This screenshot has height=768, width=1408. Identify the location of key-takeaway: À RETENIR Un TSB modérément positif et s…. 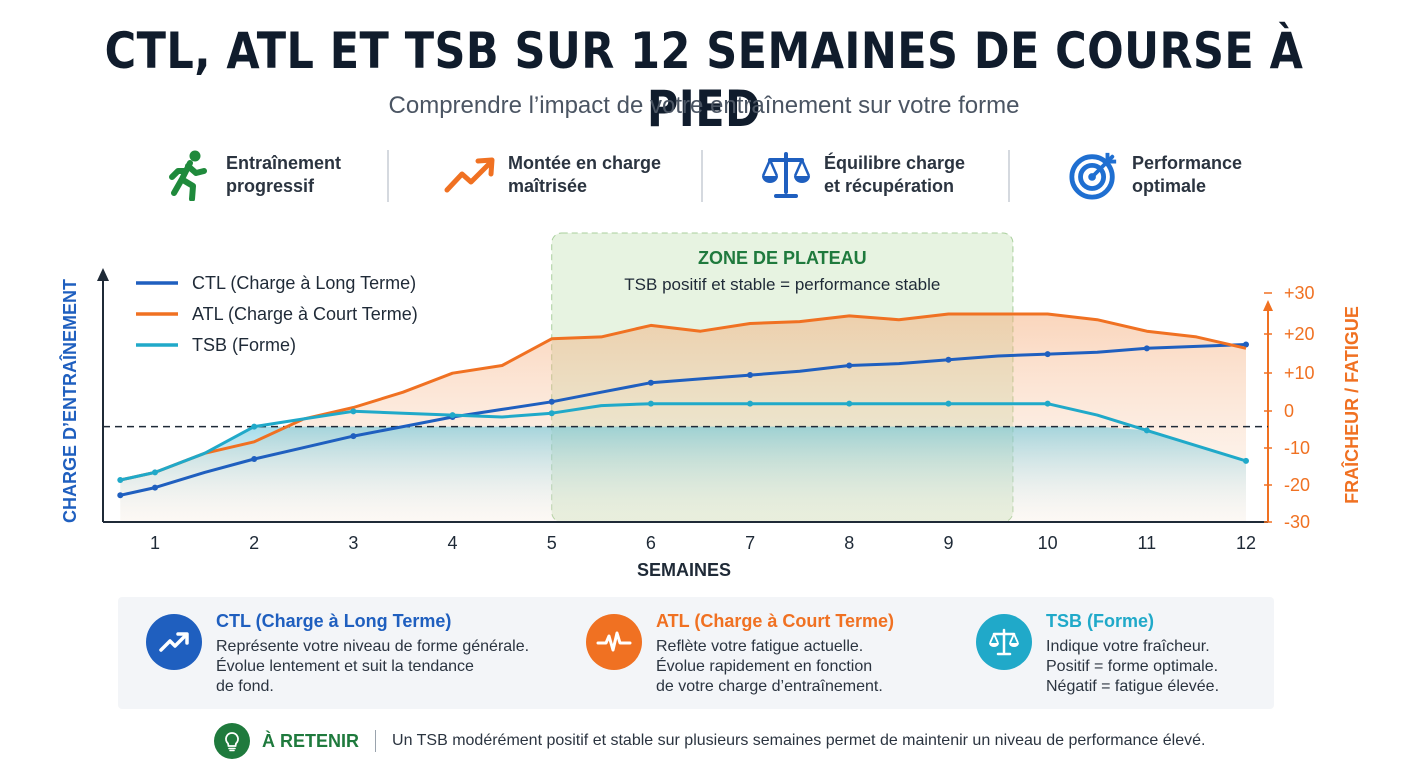
(709, 741).